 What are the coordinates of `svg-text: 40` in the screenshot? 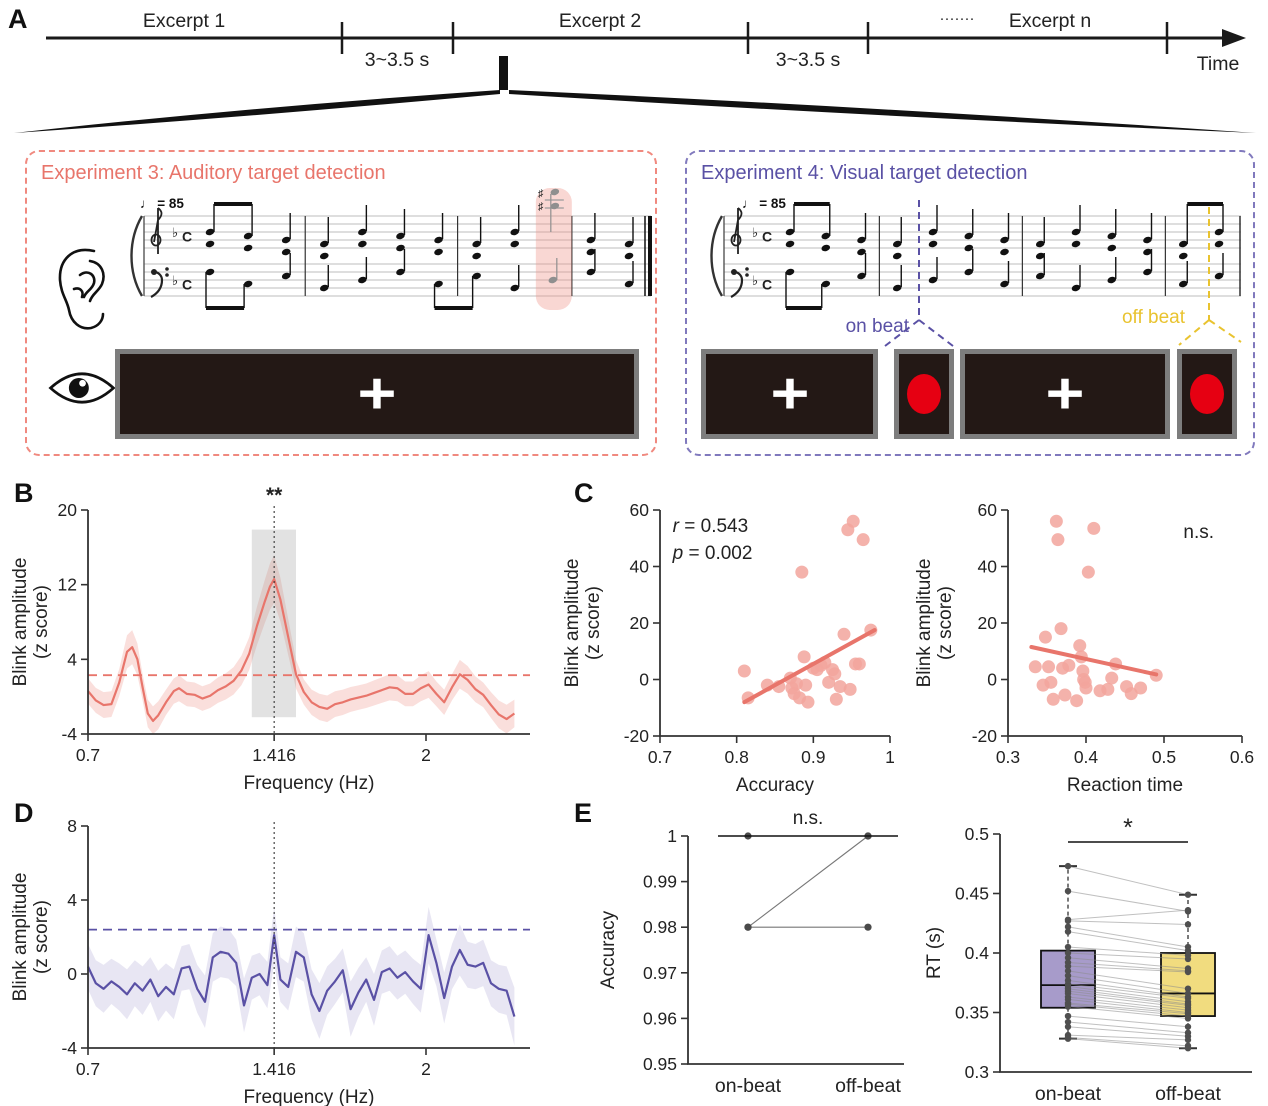 It's located at (988, 567).